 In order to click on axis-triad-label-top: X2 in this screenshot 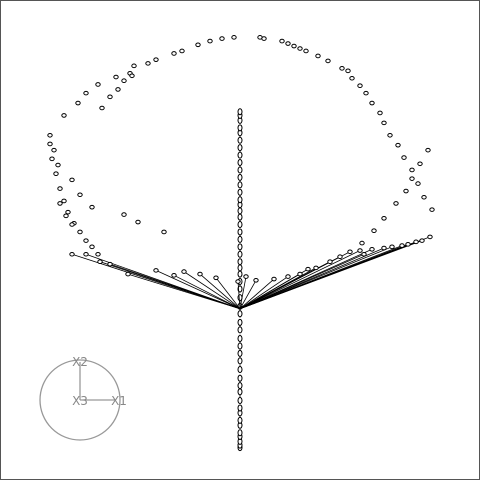, I will do `click(80, 362)`.